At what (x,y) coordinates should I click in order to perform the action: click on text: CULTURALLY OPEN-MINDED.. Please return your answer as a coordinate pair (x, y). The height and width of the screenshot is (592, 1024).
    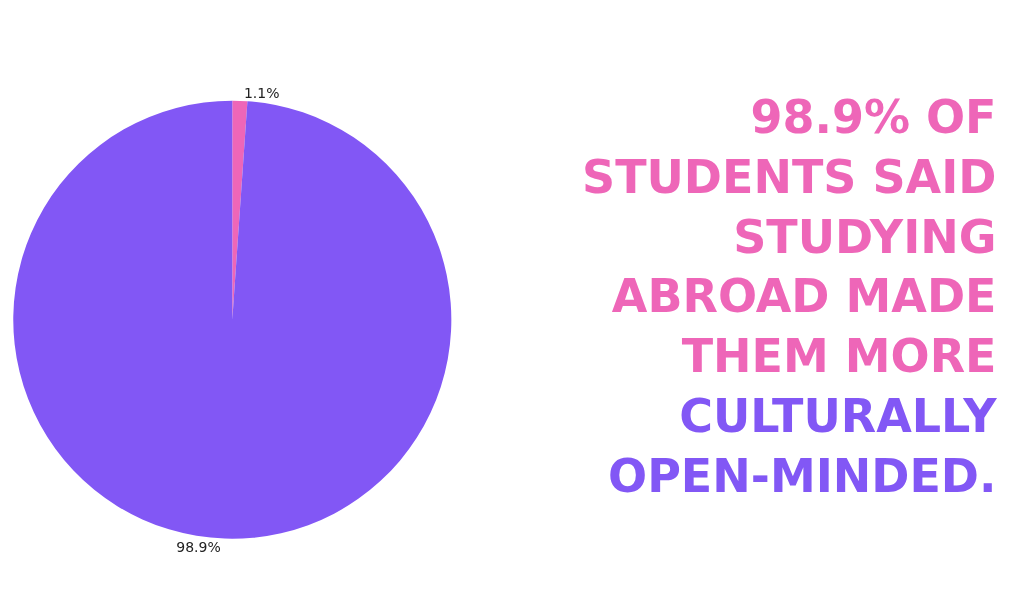
    Looking at the image, I should click on (803, 446).